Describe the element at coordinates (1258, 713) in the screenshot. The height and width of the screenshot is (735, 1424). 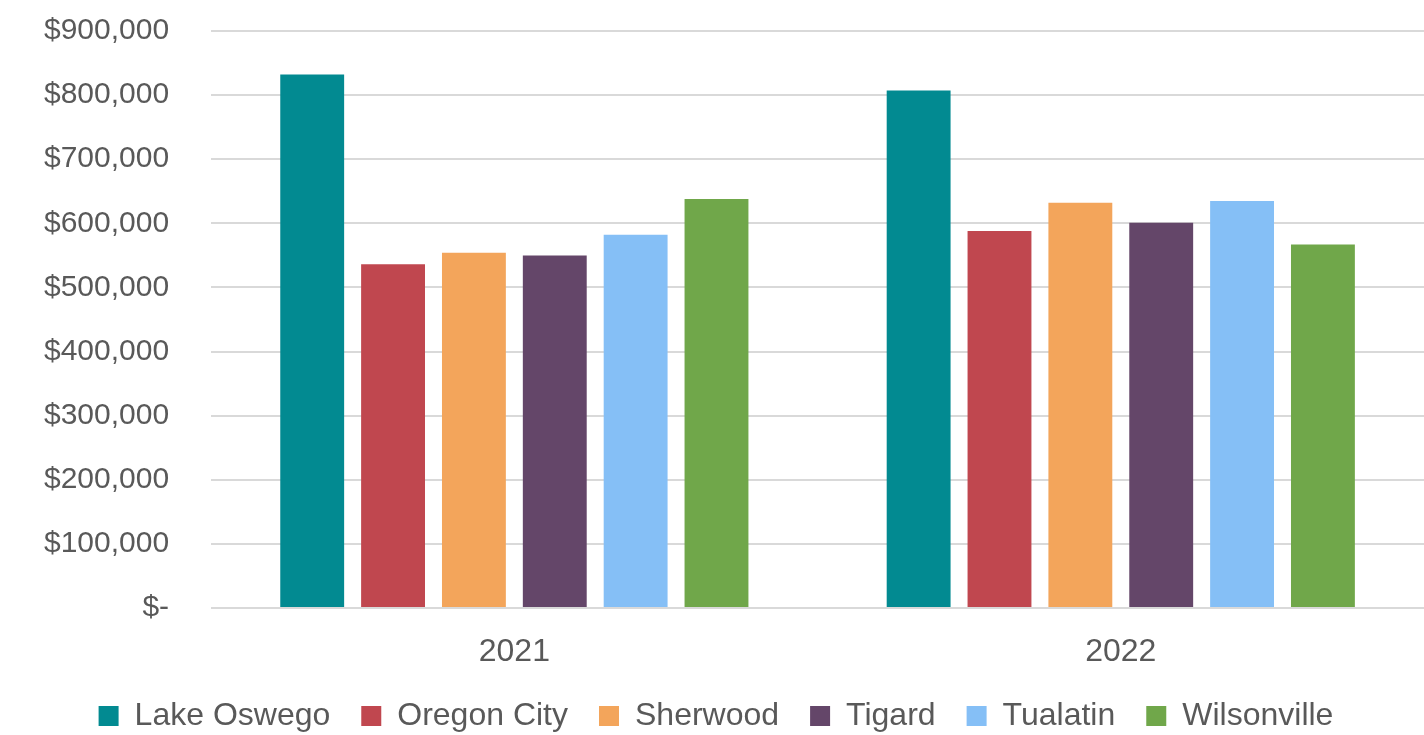
I see `legend-label: Wilsonville` at that location.